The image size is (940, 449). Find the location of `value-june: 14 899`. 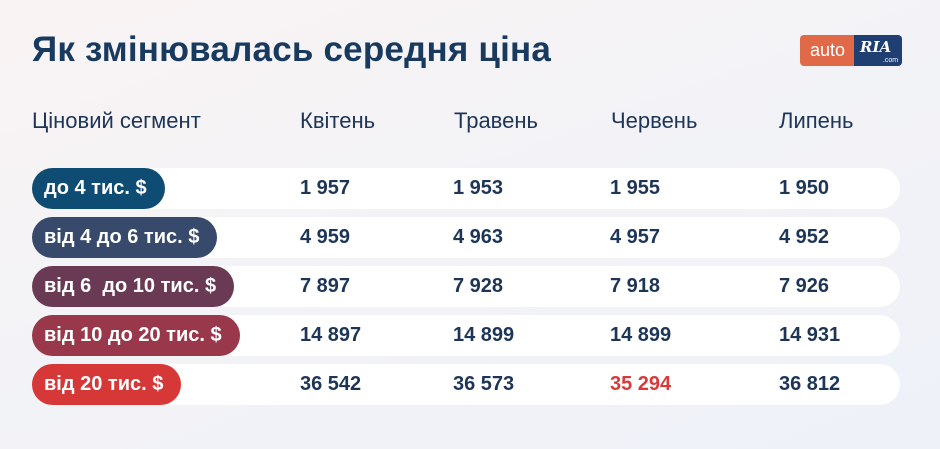

value-june: 14 899 is located at coordinates (641, 335).